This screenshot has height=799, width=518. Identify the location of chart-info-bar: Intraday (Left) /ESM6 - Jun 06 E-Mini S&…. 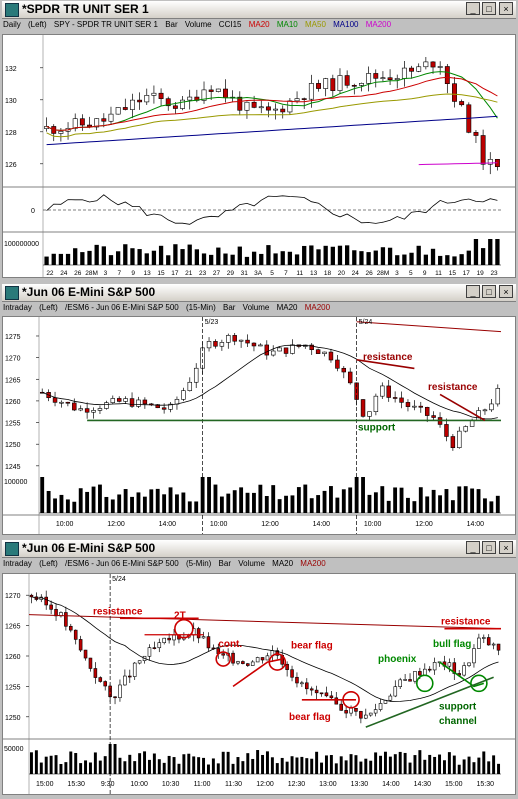
(169, 308).